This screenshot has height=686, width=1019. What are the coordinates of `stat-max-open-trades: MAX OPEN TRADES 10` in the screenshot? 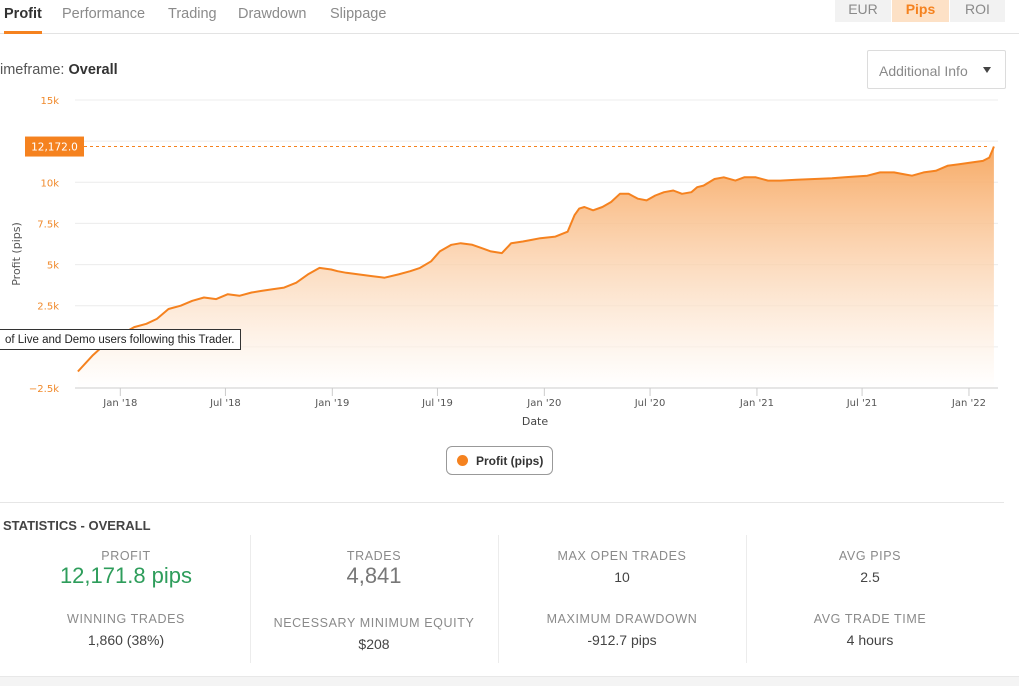 It's located at (622, 567).